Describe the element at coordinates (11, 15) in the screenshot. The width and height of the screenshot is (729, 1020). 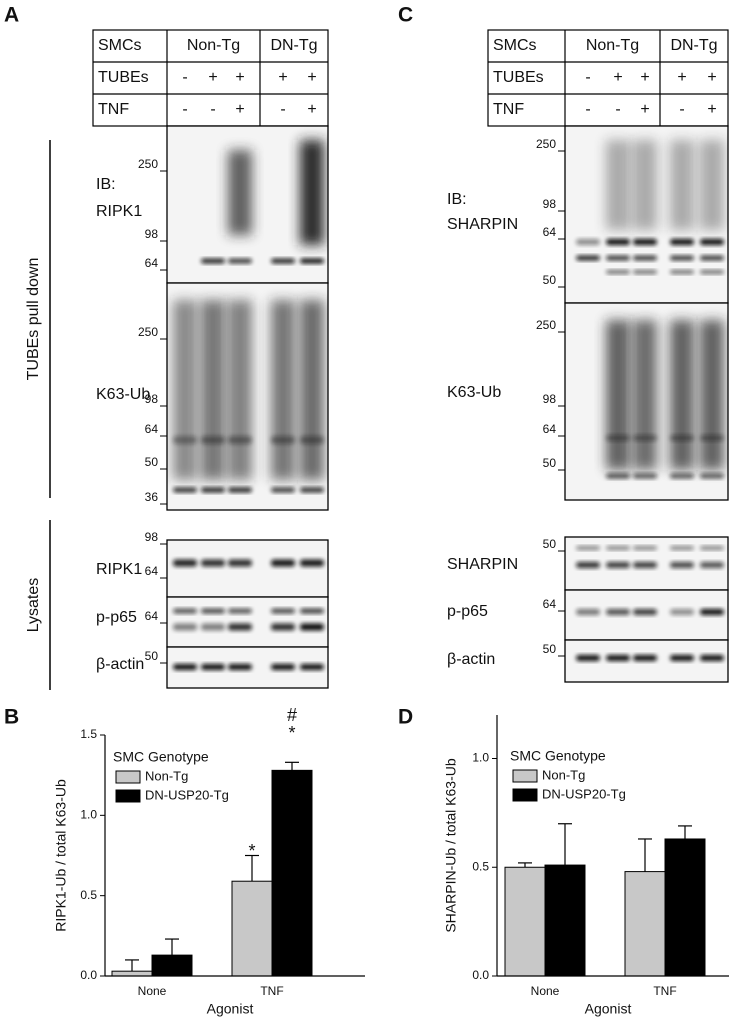
I see `panel-label: A` at that location.